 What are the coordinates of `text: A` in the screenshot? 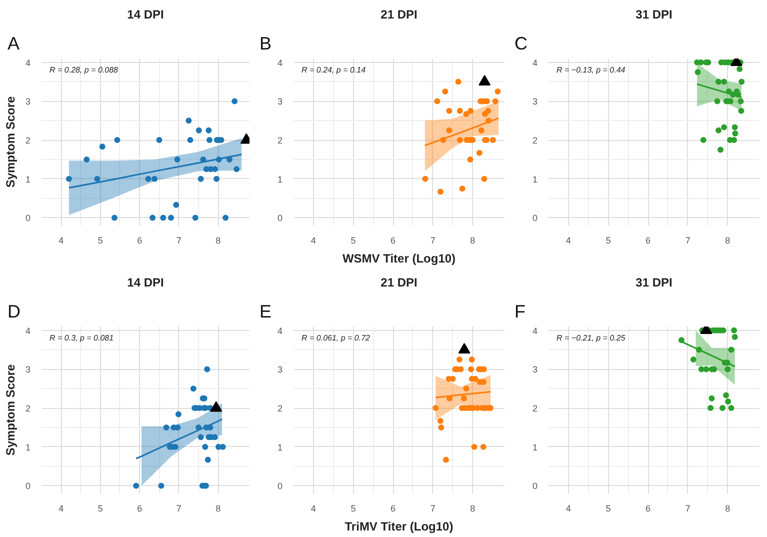 It's located at (14, 44).